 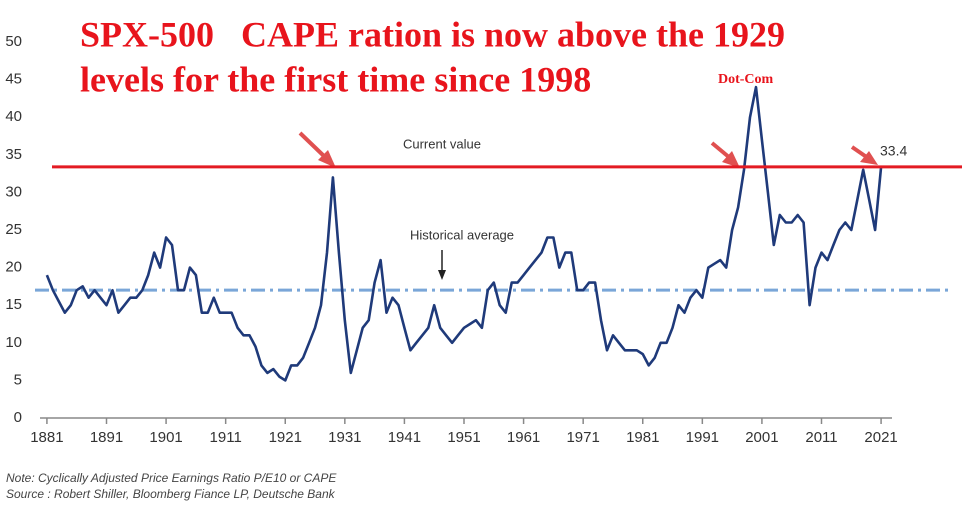 I want to click on average-arrow, so click(x=442, y=265).